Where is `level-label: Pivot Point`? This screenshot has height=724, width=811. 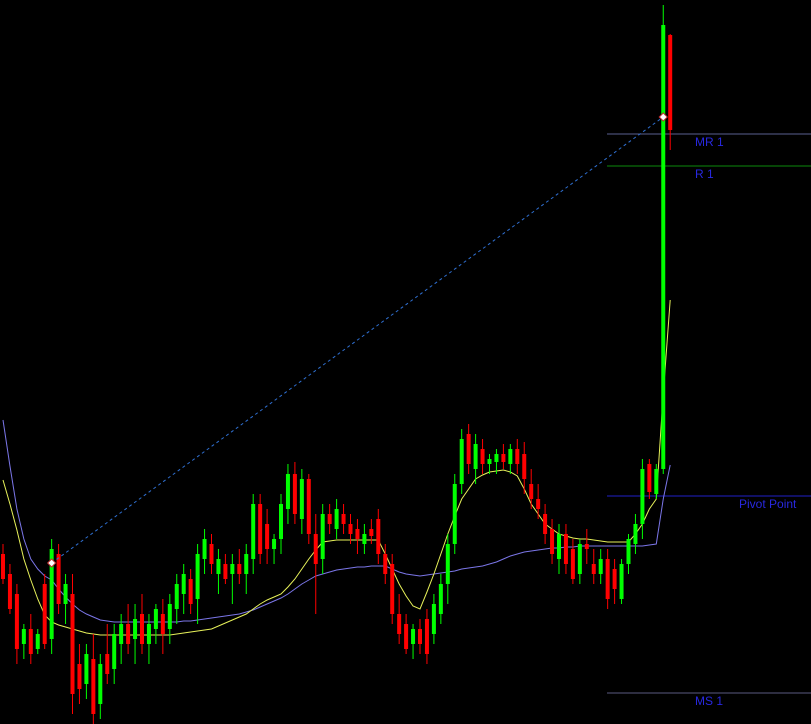
level-label: Pivot Point is located at coordinates (768, 504).